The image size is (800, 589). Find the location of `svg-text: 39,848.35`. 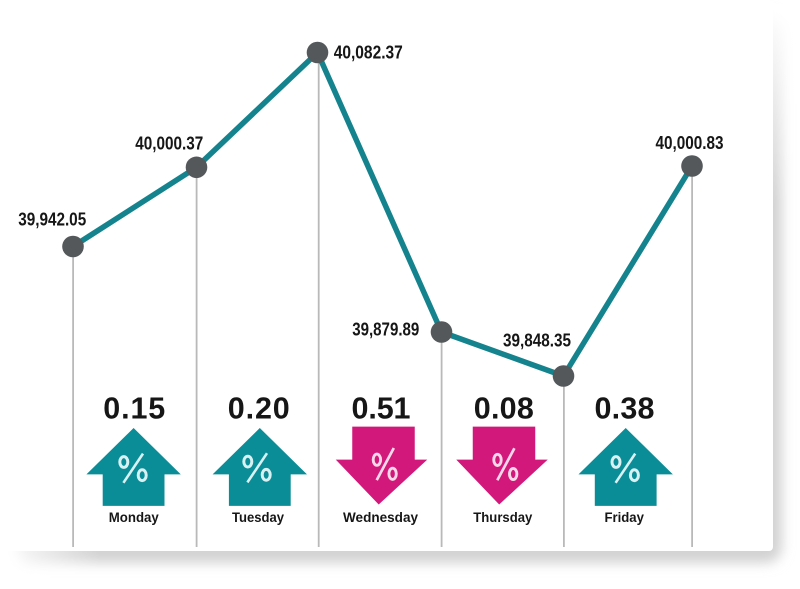

svg-text: 39,848.35 is located at coordinates (537, 341).